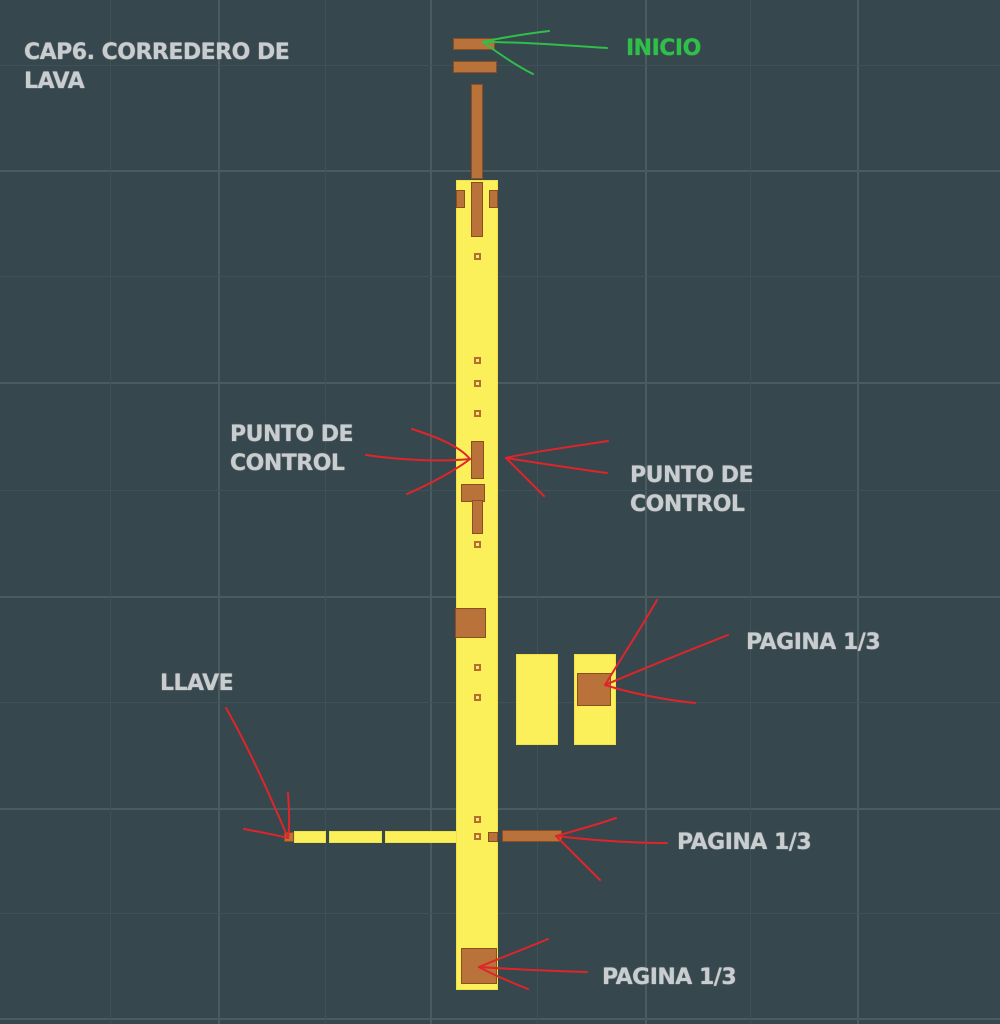 The image size is (1000, 1024). Describe the element at coordinates (813, 642) in the screenshot. I see `page-label-upper-right: PAGINA 1/3` at that location.